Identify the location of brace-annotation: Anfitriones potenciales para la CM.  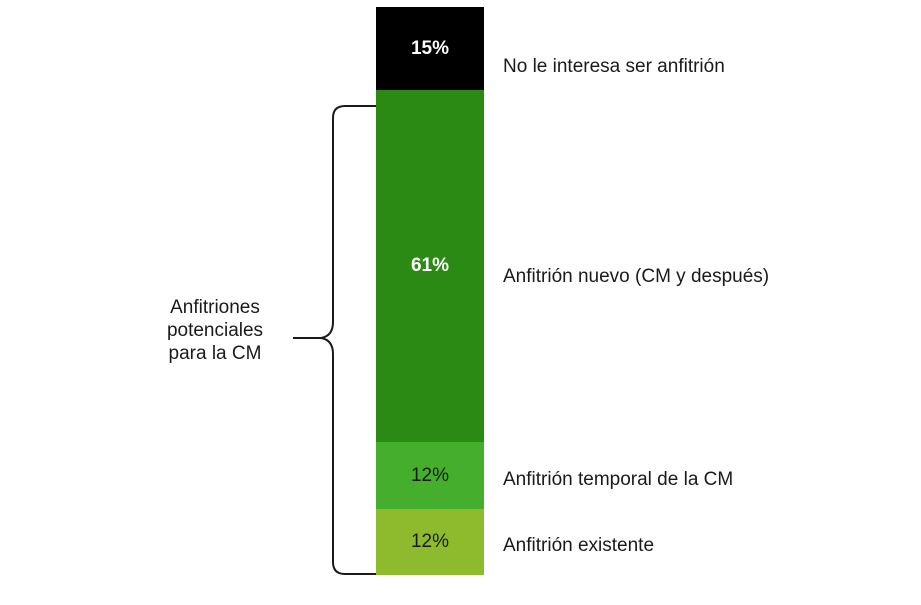
(215, 330).